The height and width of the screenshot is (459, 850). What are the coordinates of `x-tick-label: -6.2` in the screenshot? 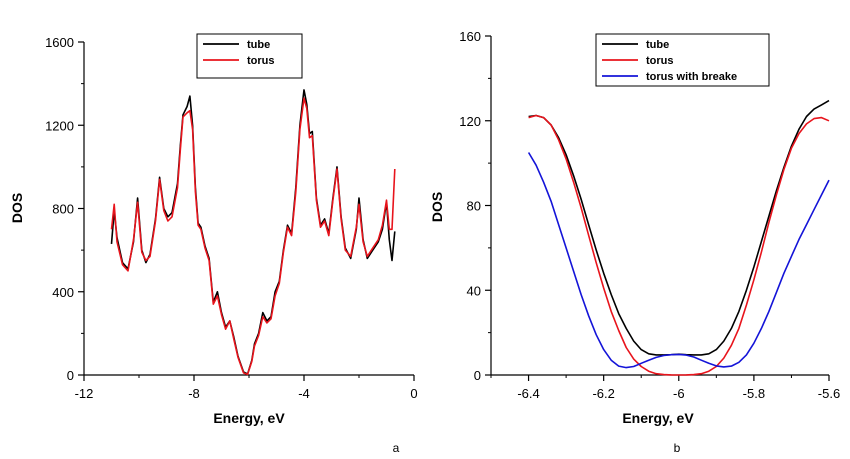 It's located at (603, 393).